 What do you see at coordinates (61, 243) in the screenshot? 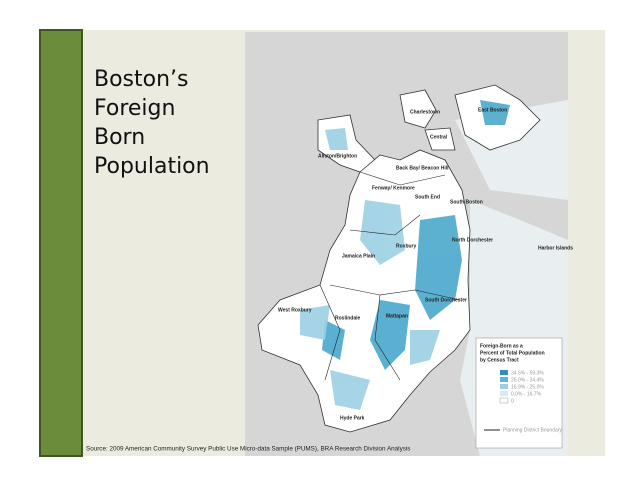
I see `accent-bar` at bounding box center [61, 243].